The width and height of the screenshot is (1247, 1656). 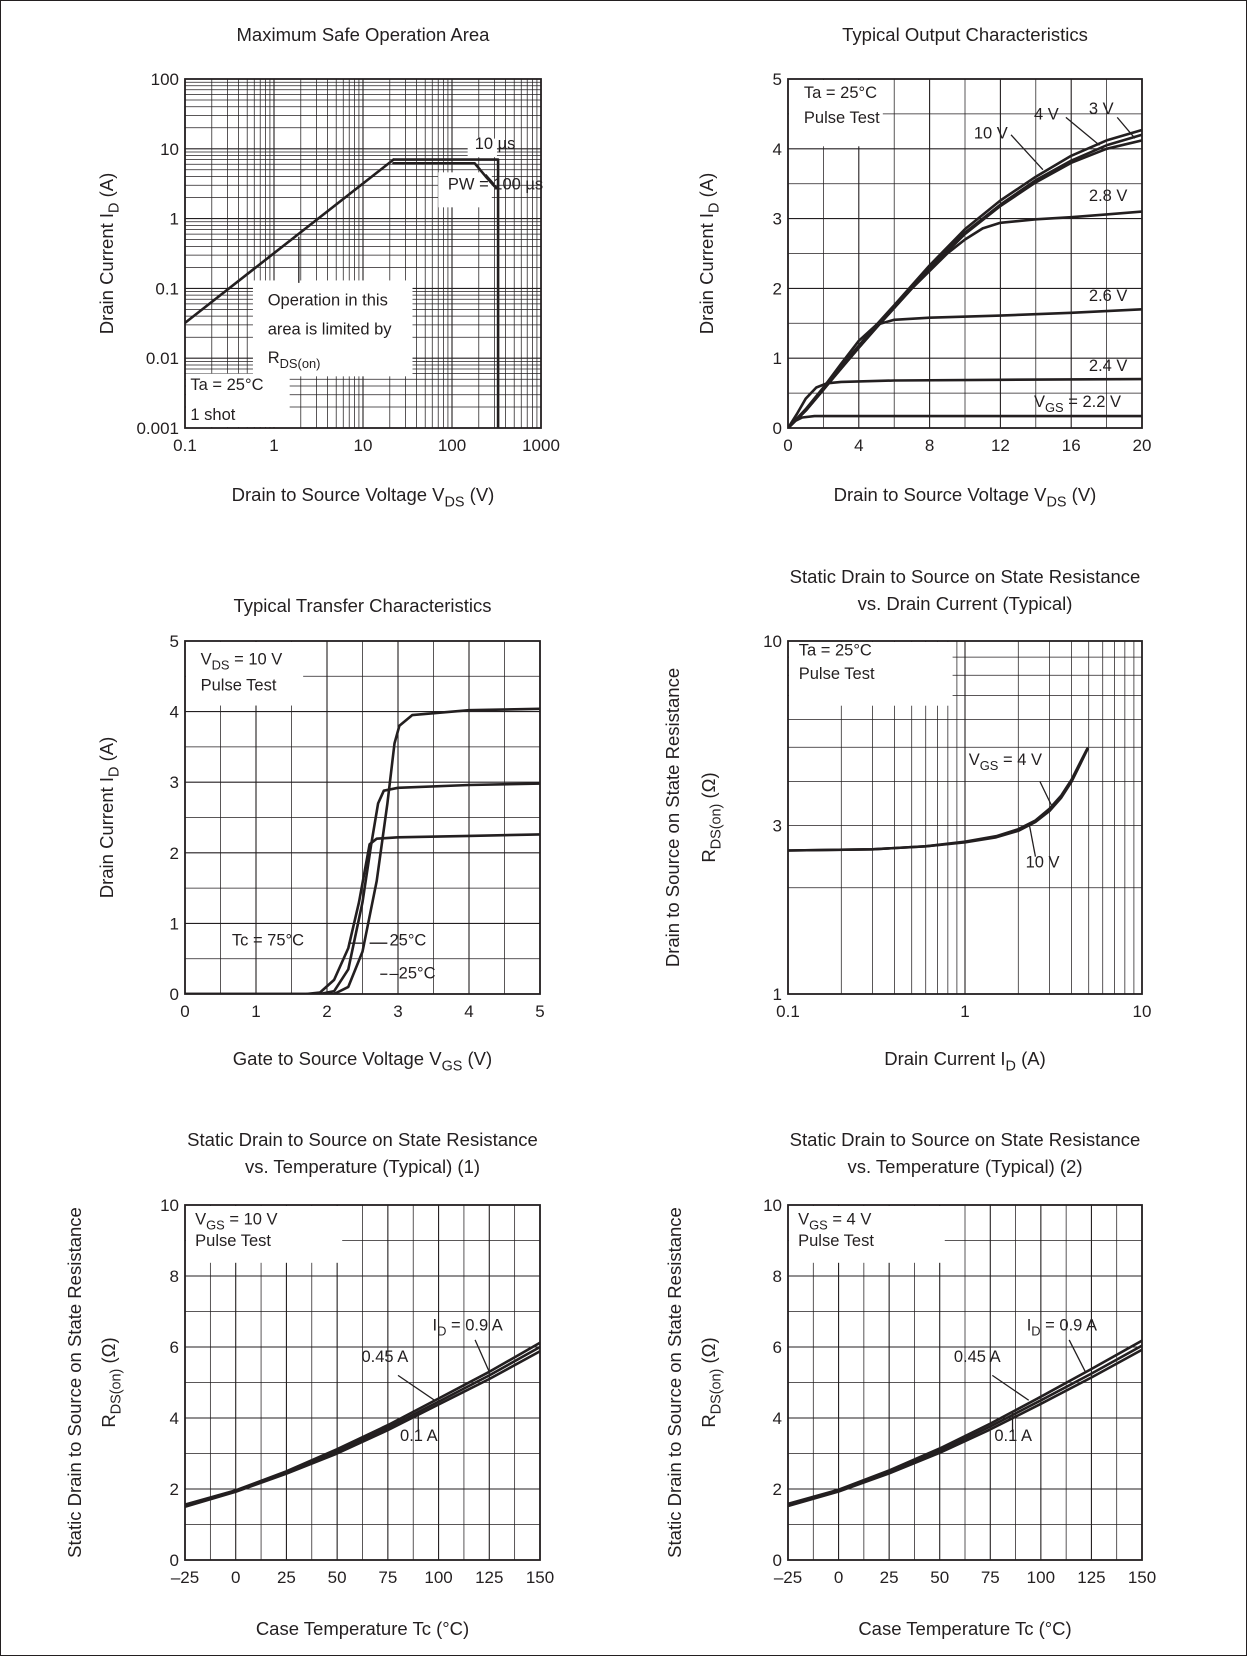 What do you see at coordinates (174, 1347) in the screenshot?
I see `y-tick-label: 6` at bounding box center [174, 1347].